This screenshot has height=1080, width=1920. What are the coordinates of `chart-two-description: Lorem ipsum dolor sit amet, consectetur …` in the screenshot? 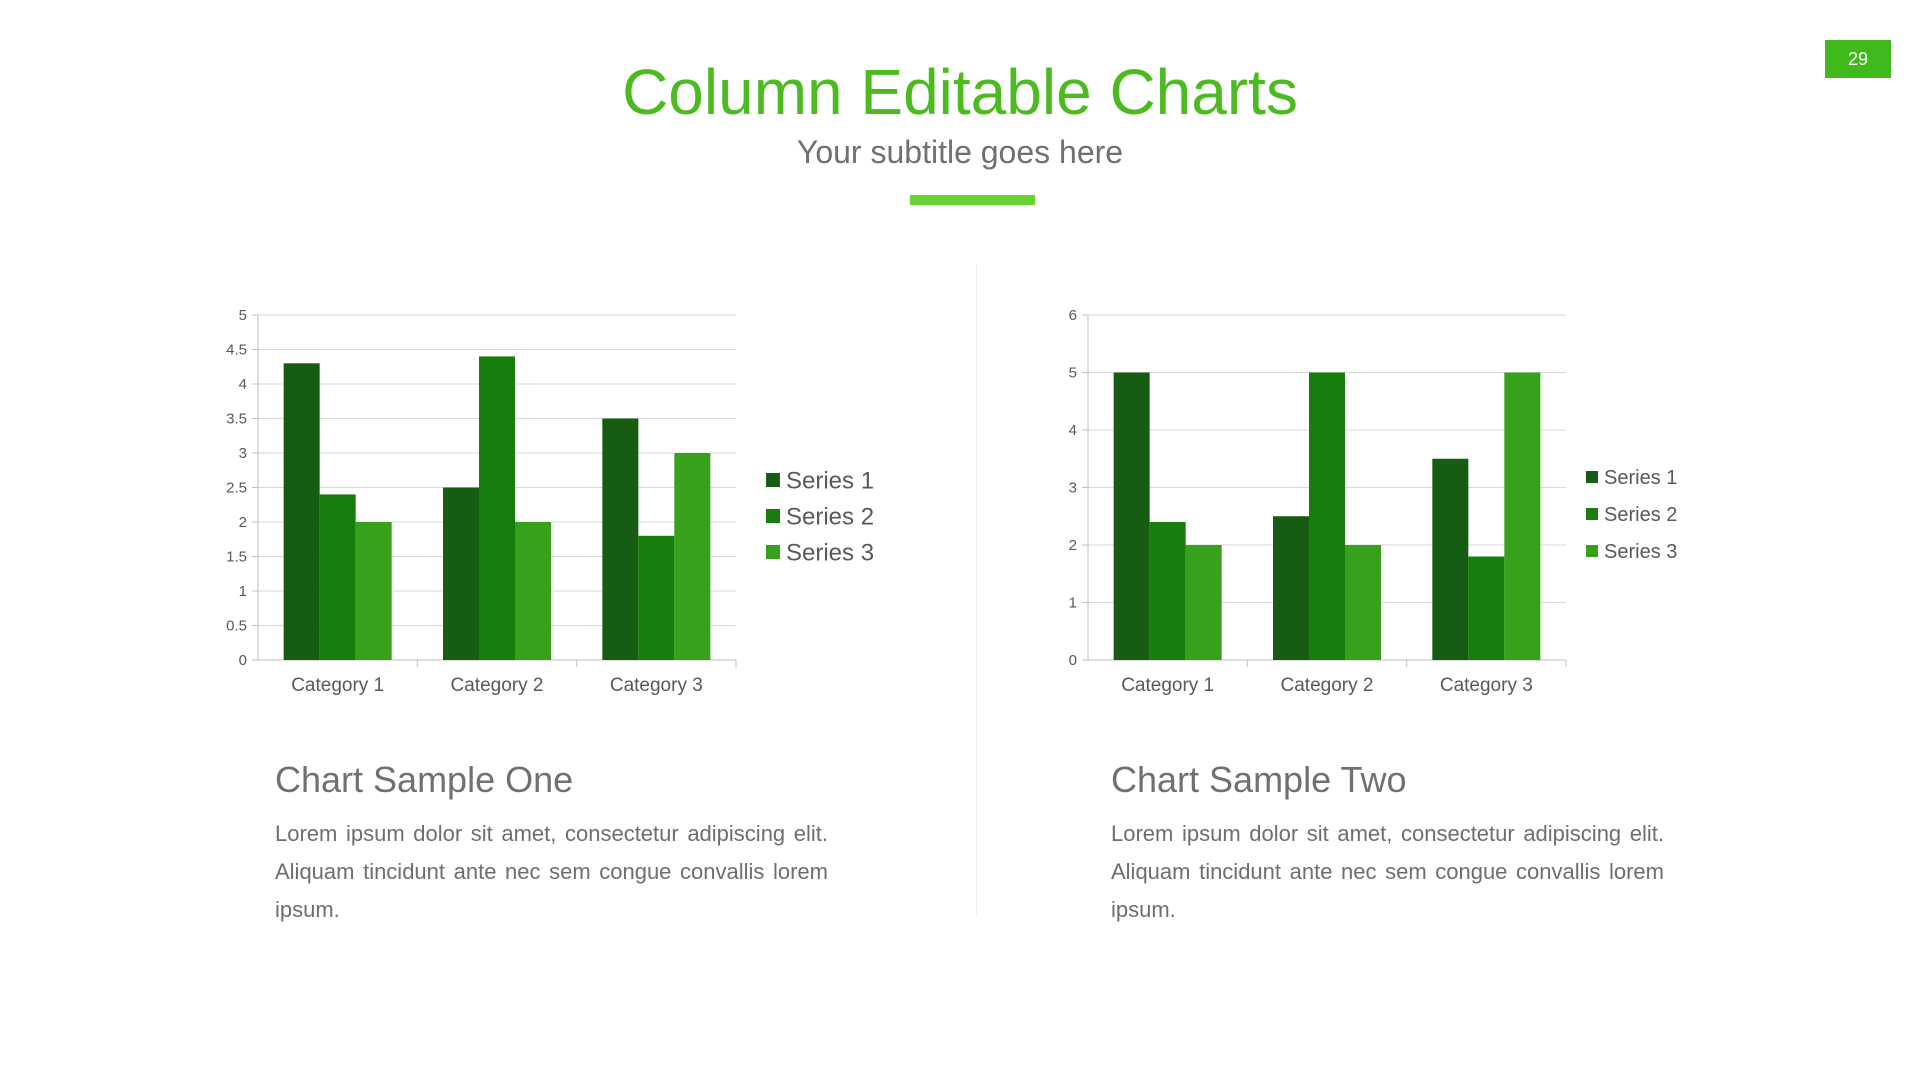 It's located at (1387, 871).